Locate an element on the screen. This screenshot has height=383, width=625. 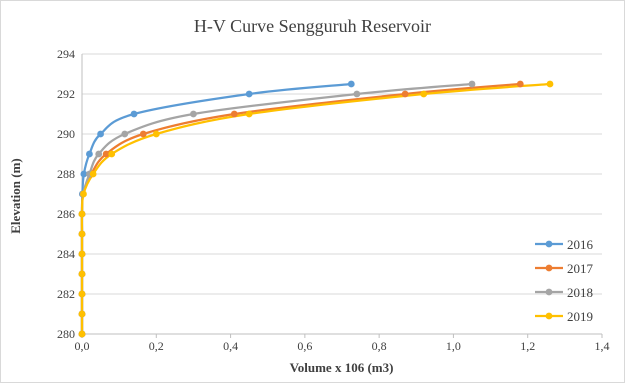
legend-label: 2018 is located at coordinates (580, 292).